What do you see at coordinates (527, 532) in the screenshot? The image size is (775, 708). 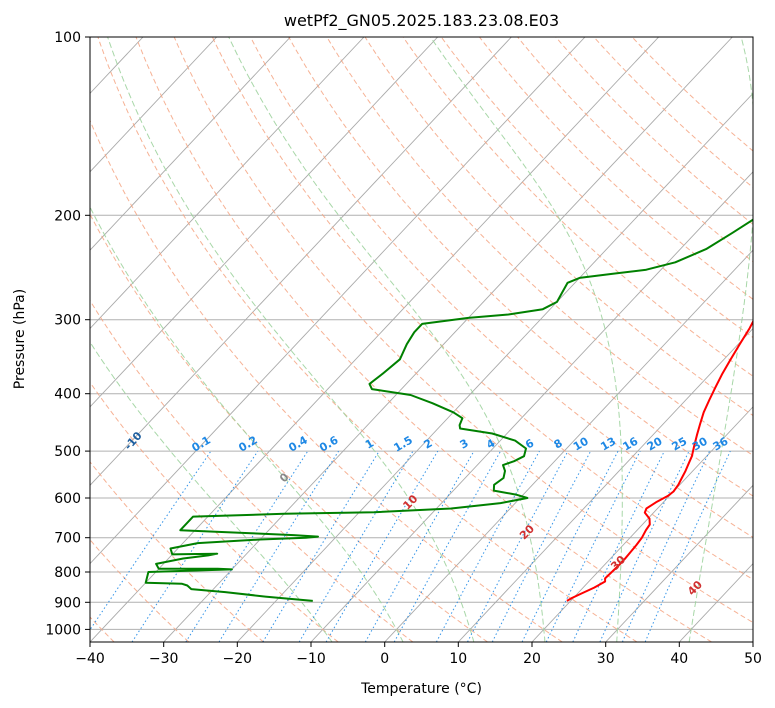 I see `moist-adiabat-label: 20` at bounding box center [527, 532].